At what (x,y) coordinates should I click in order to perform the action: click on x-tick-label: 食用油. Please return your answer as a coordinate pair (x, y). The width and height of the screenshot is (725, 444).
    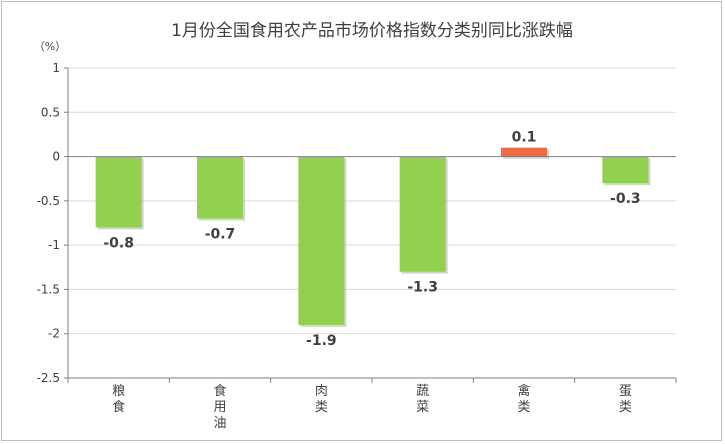
    Looking at the image, I should click on (219, 407).